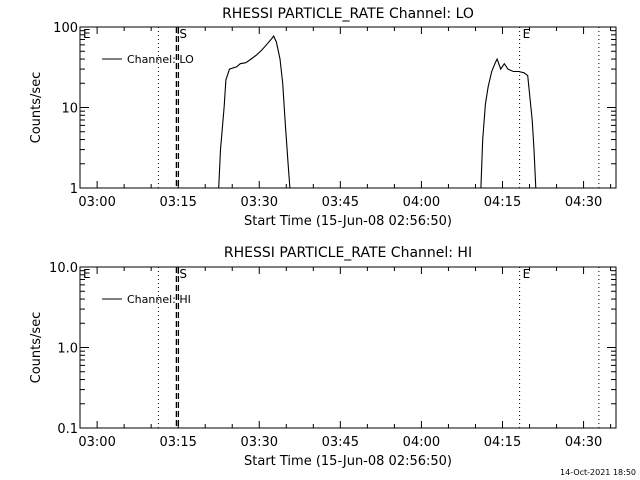 This screenshot has height=480, width=640. Describe the element at coordinates (159, 299) in the screenshot. I see `legend-entry: Channel: HI` at that location.